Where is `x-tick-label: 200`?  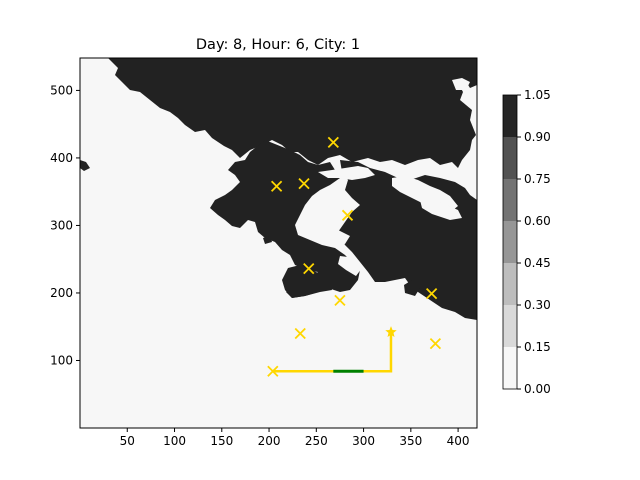
x-tick-label: 200 is located at coordinates (269, 441).